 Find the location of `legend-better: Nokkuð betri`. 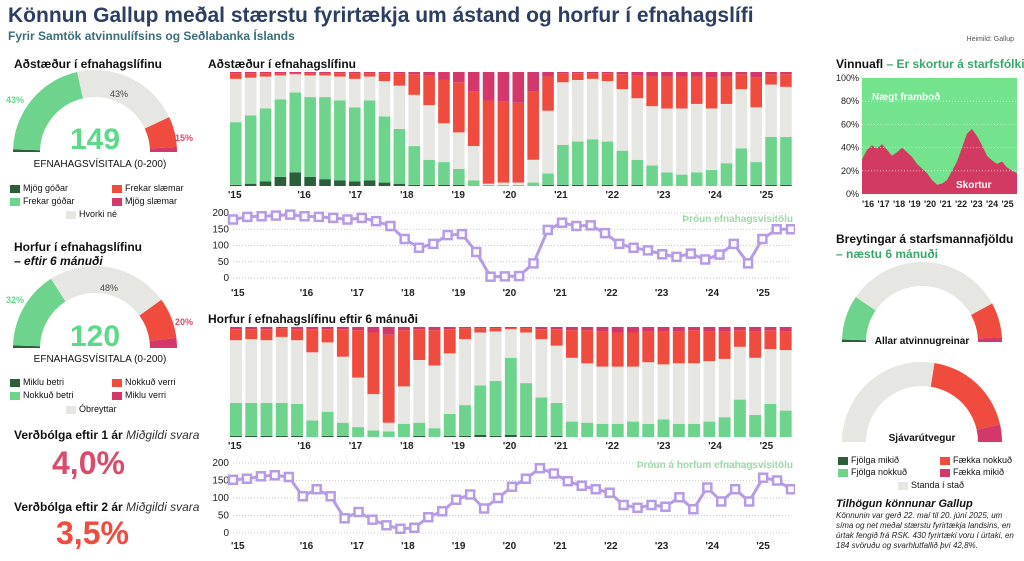

legend-better: Nokkuð betri is located at coordinates (42, 395).